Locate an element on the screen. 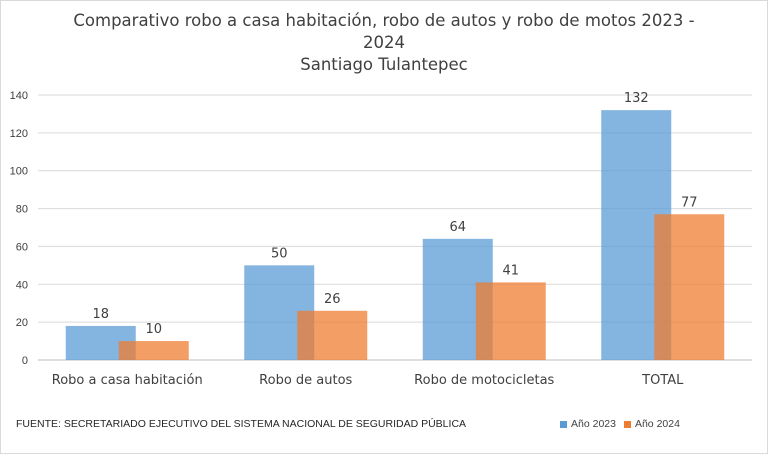 The height and width of the screenshot is (454, 768). x-tick-label-1: Robo de autos is located at coordinates (305, 380).